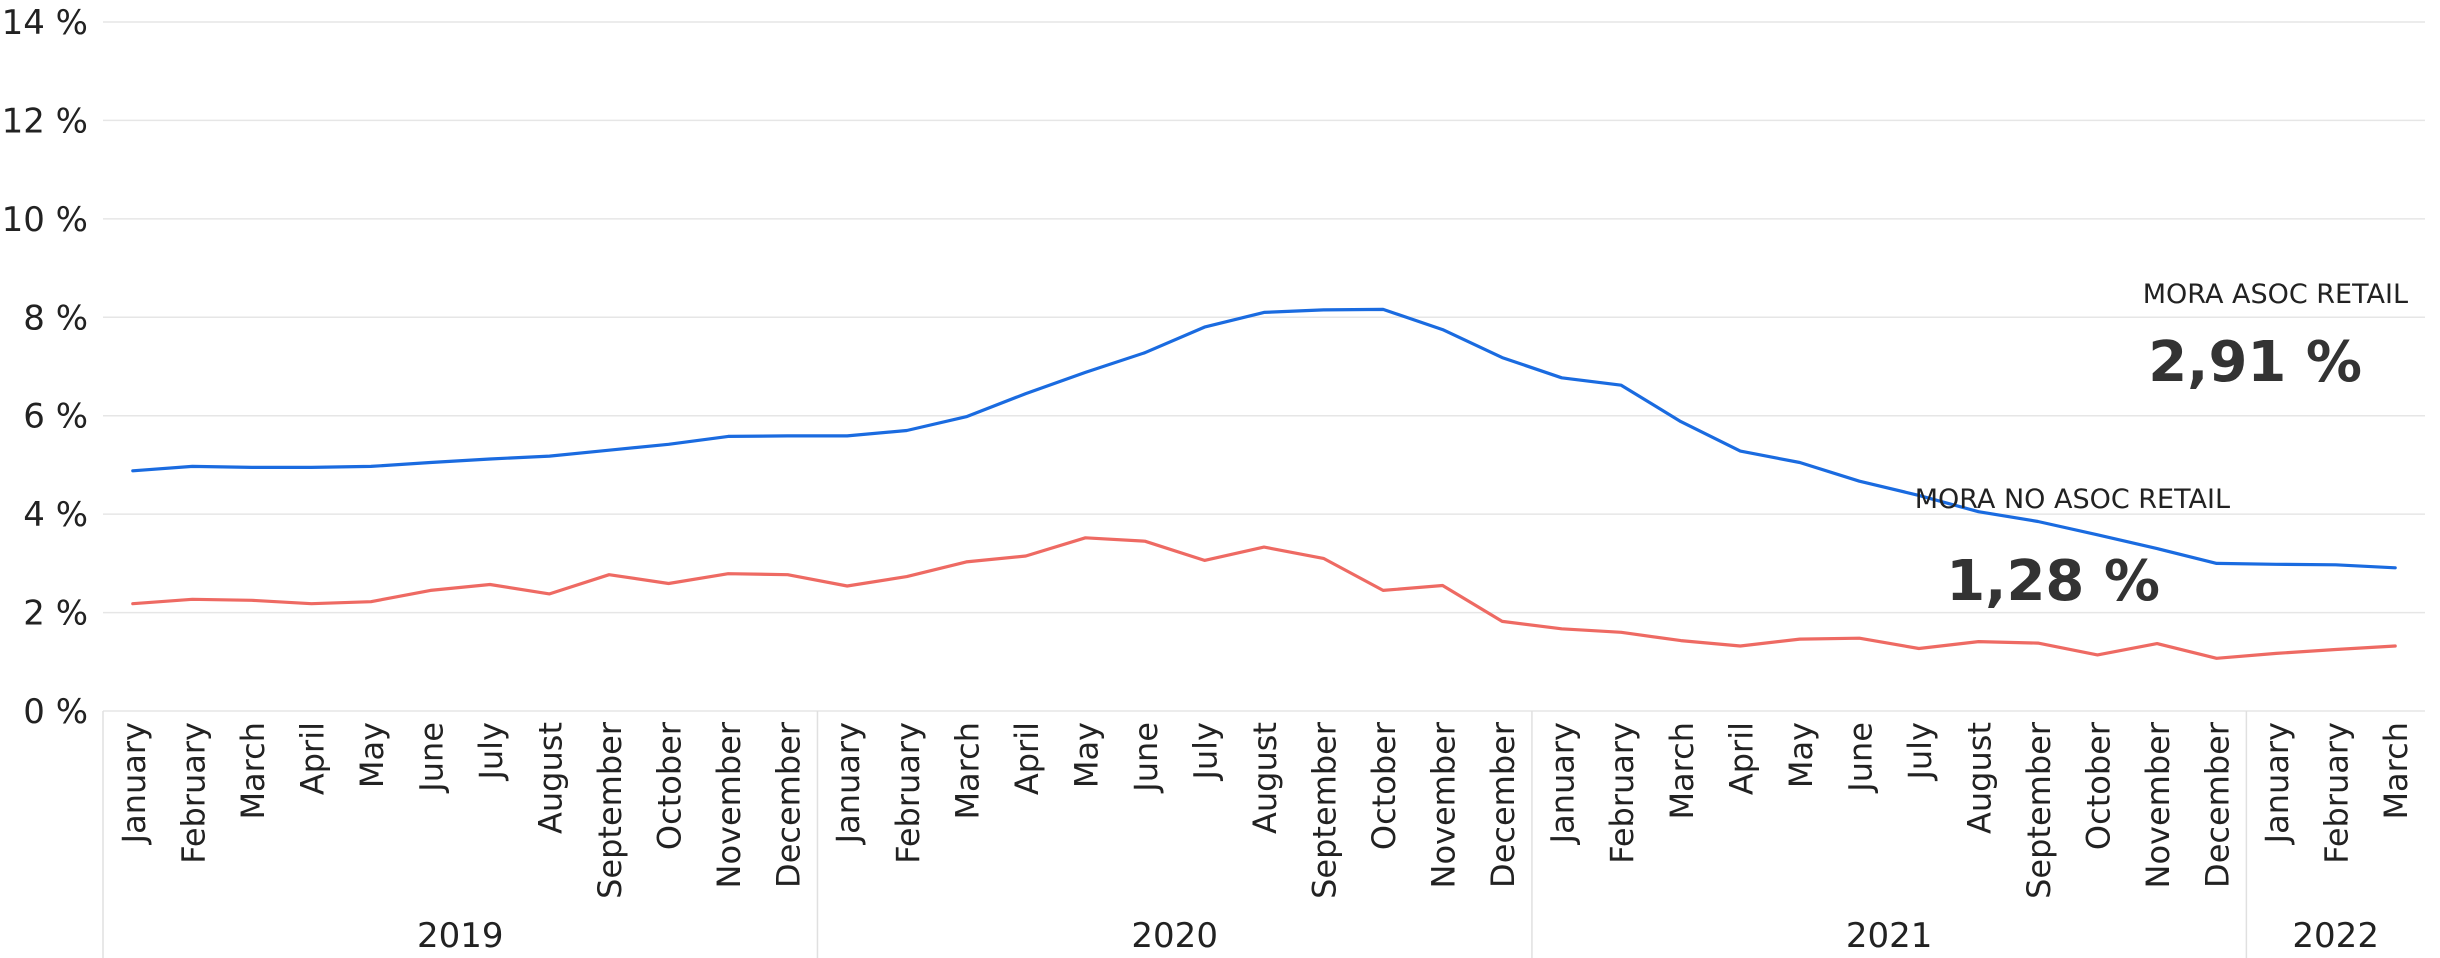 This screenshot has height=958, width=2440. I want to click on year-label: 2020, so click(1174, 936).